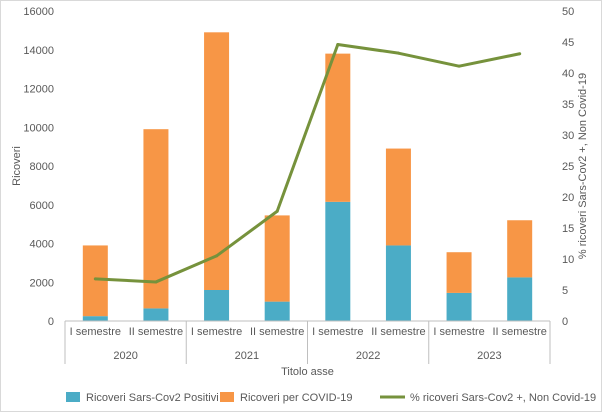 The height and width of the screenshot is (417, 602). Describe the element at coordinates (42, 167) in the screenshot. I see `y-left-tick-label: 8000` at that location.